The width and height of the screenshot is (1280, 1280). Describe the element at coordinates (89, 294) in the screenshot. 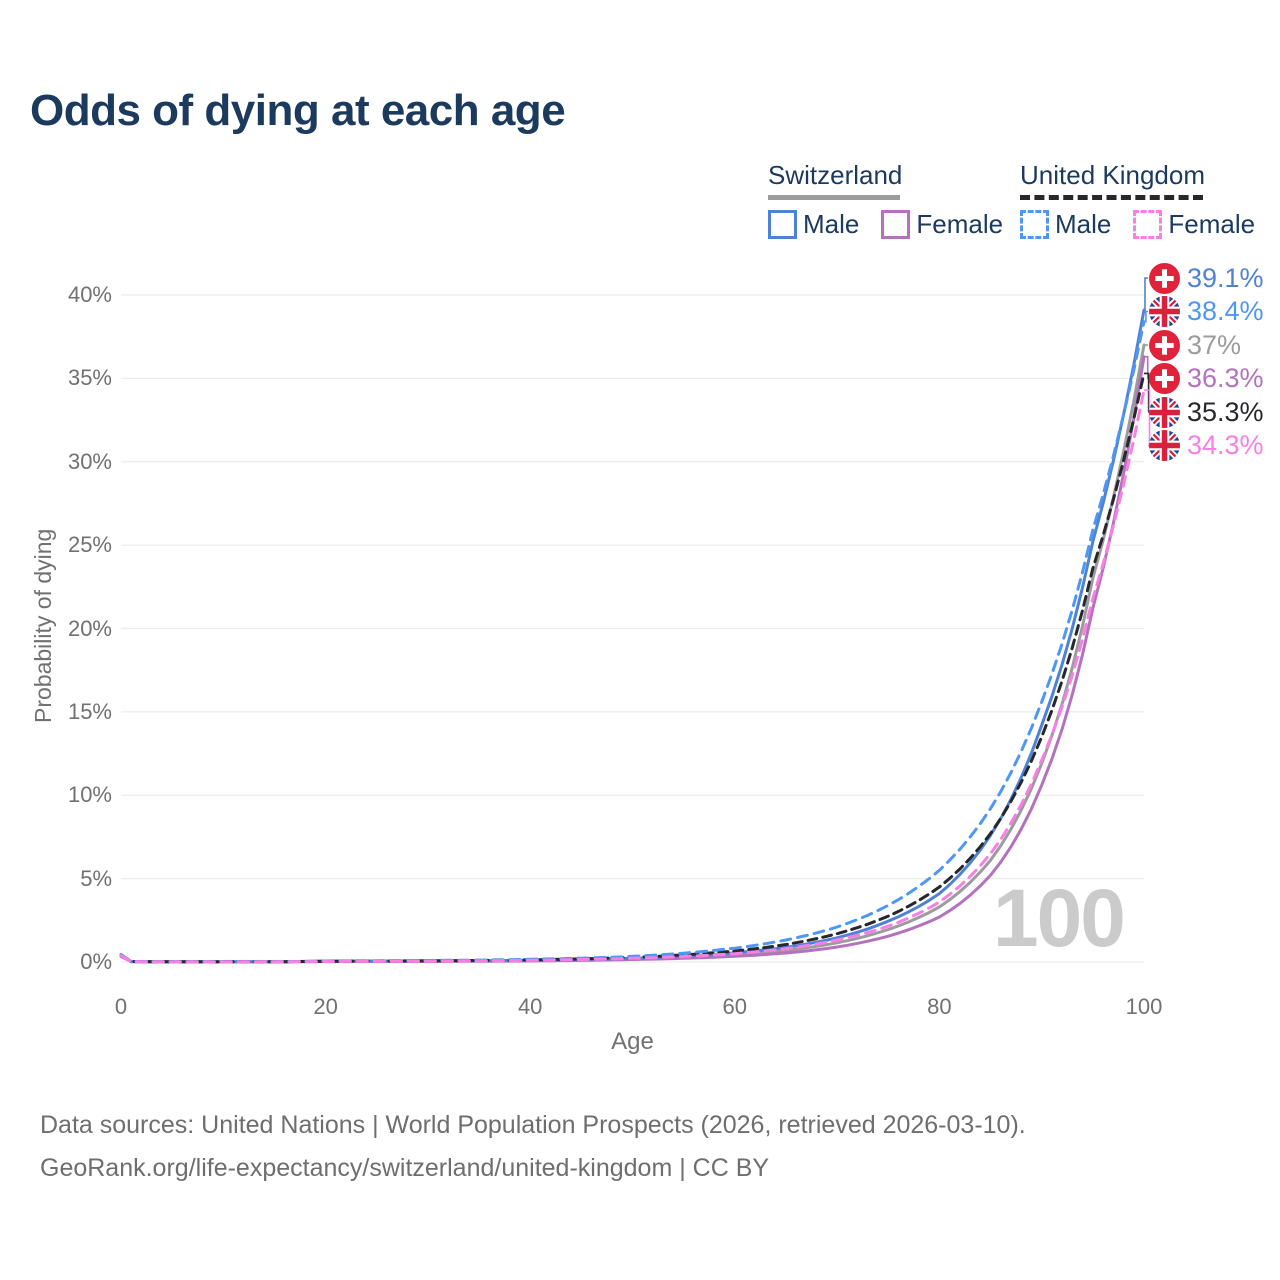

I see `y-tick-label: 40%` at that location.